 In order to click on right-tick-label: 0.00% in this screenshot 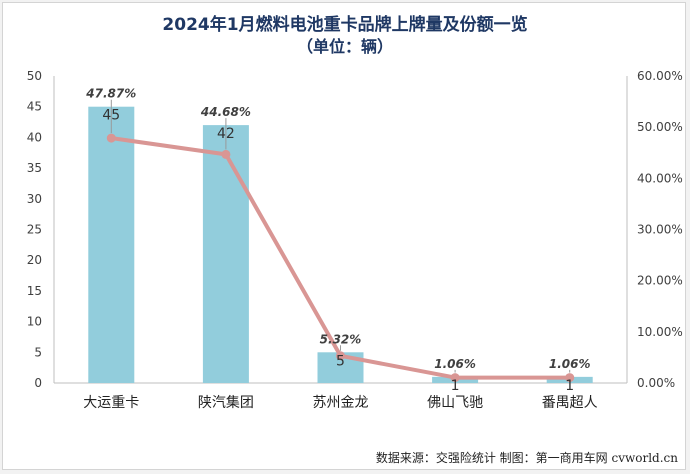, I will do `click(656, 383)`.